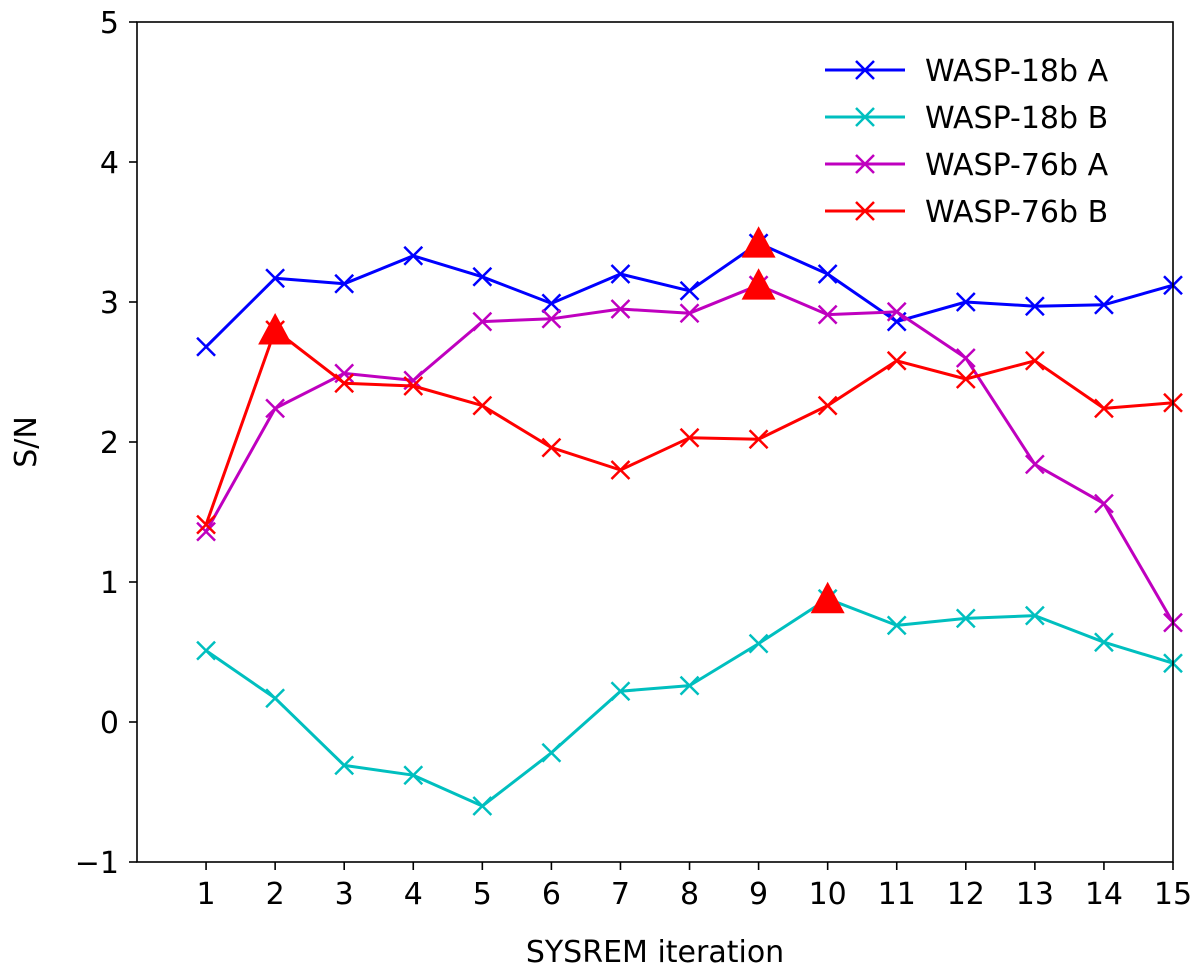 The width and height of the screenshot is (1200, 977). I want to click on peak-marker-wasp-18b-b, so click(827, 597).